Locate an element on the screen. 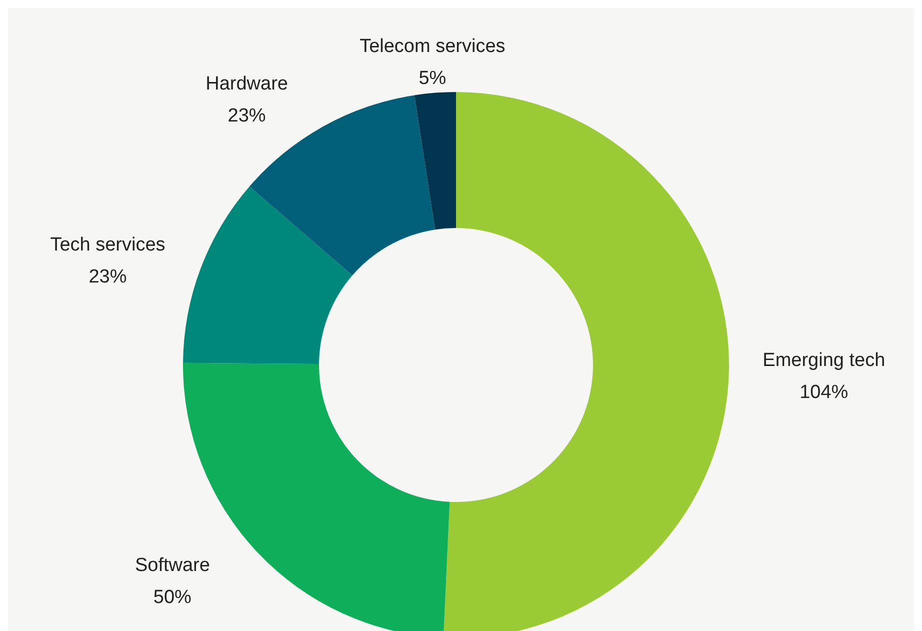 The image size is (922, 631). slice-label: Emerging tech is located at coordinates (824, 361).